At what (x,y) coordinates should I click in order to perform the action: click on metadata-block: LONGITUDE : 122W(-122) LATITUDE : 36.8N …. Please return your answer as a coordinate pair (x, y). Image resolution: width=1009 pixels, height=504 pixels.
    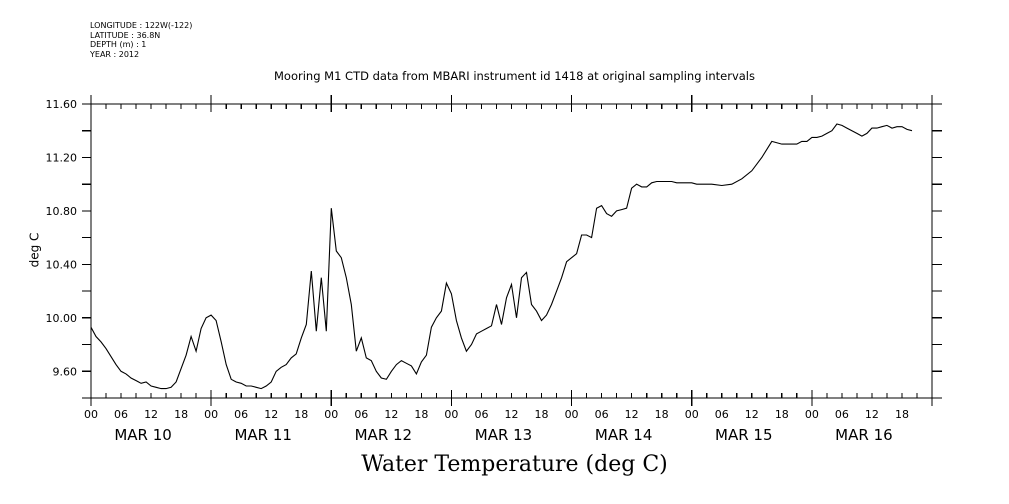
    Looking at the image, I should click on (141, 40).